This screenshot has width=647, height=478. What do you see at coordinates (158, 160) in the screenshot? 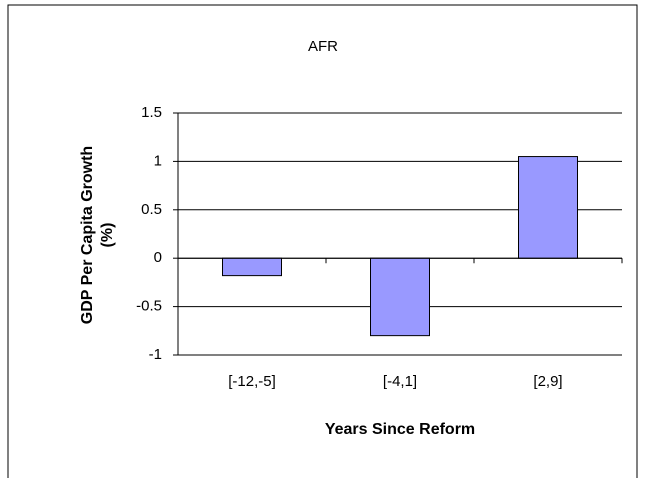
I see `y-tick-label: 1` at bounding box center [158, 160].